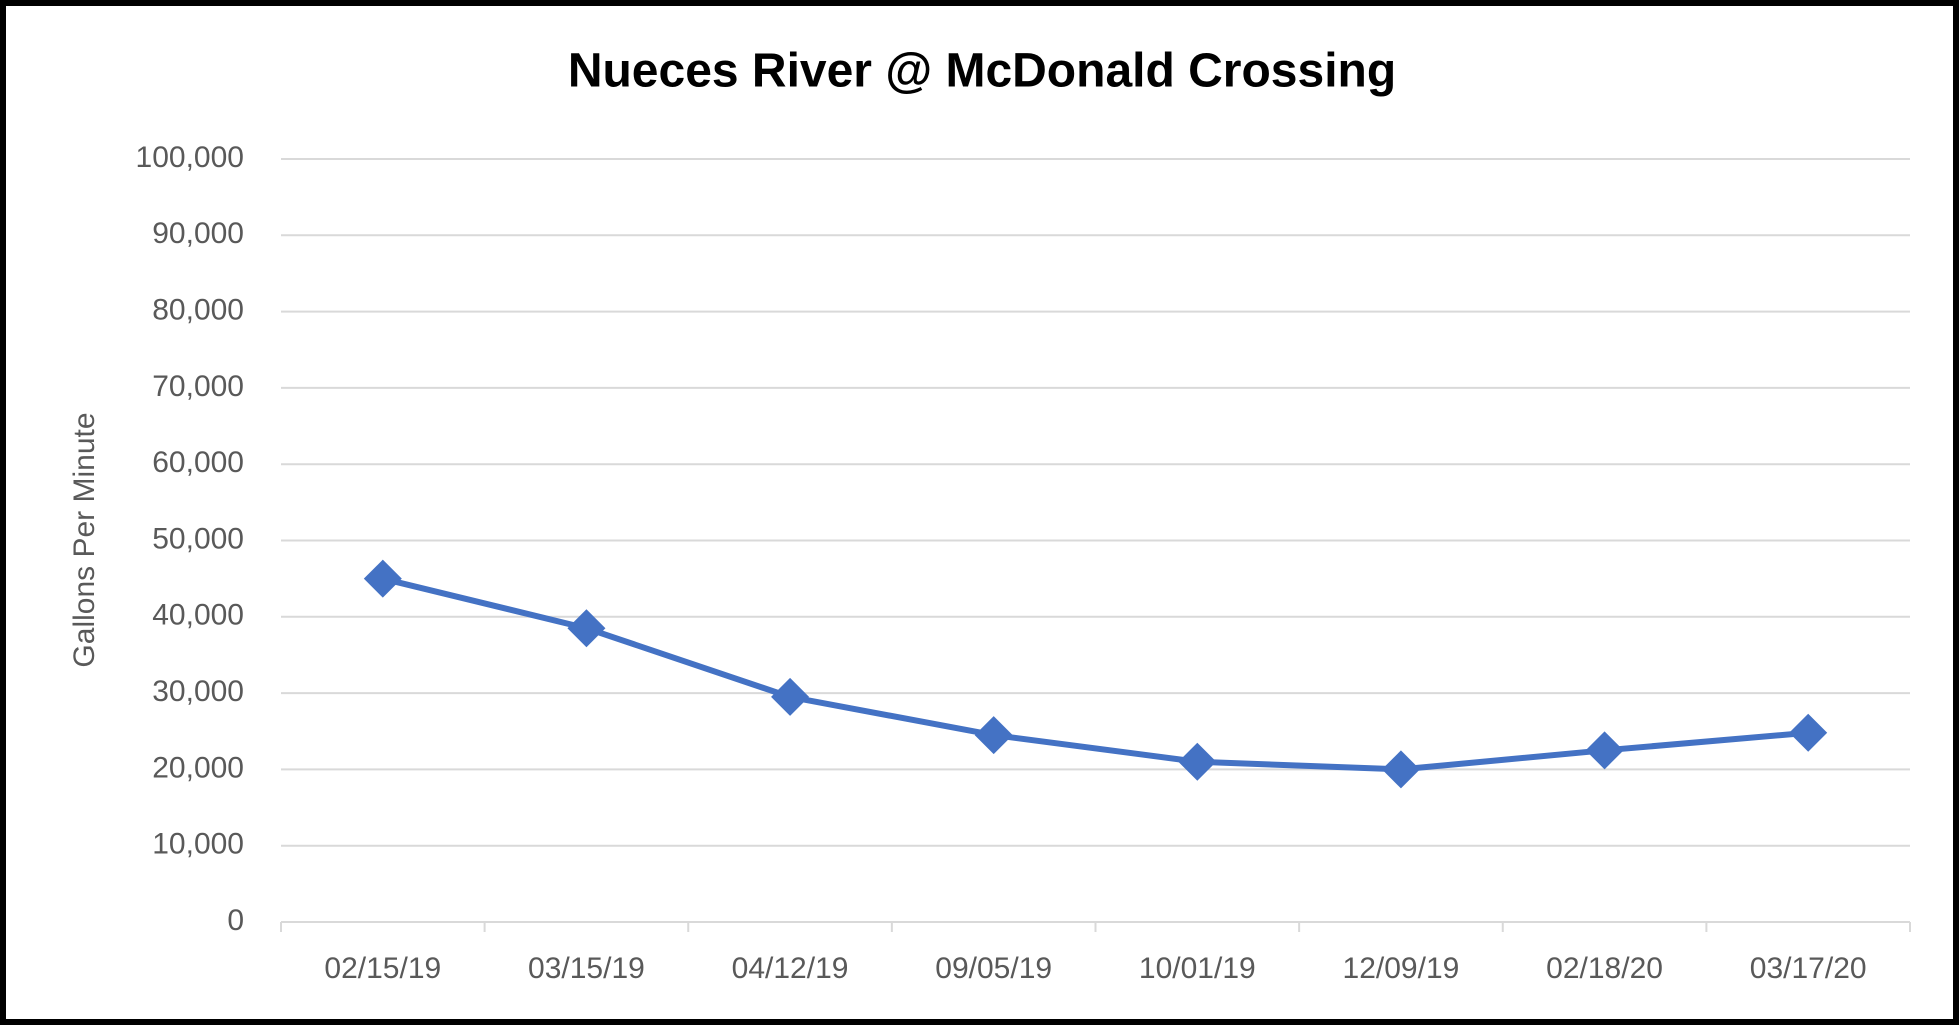 The width and height of the screenshot is (1959, 1025). What do you see at coordinates (198, 310) in the screenshot?
I see `y-tick-label: 80,000` at bounding box center [198, 310].